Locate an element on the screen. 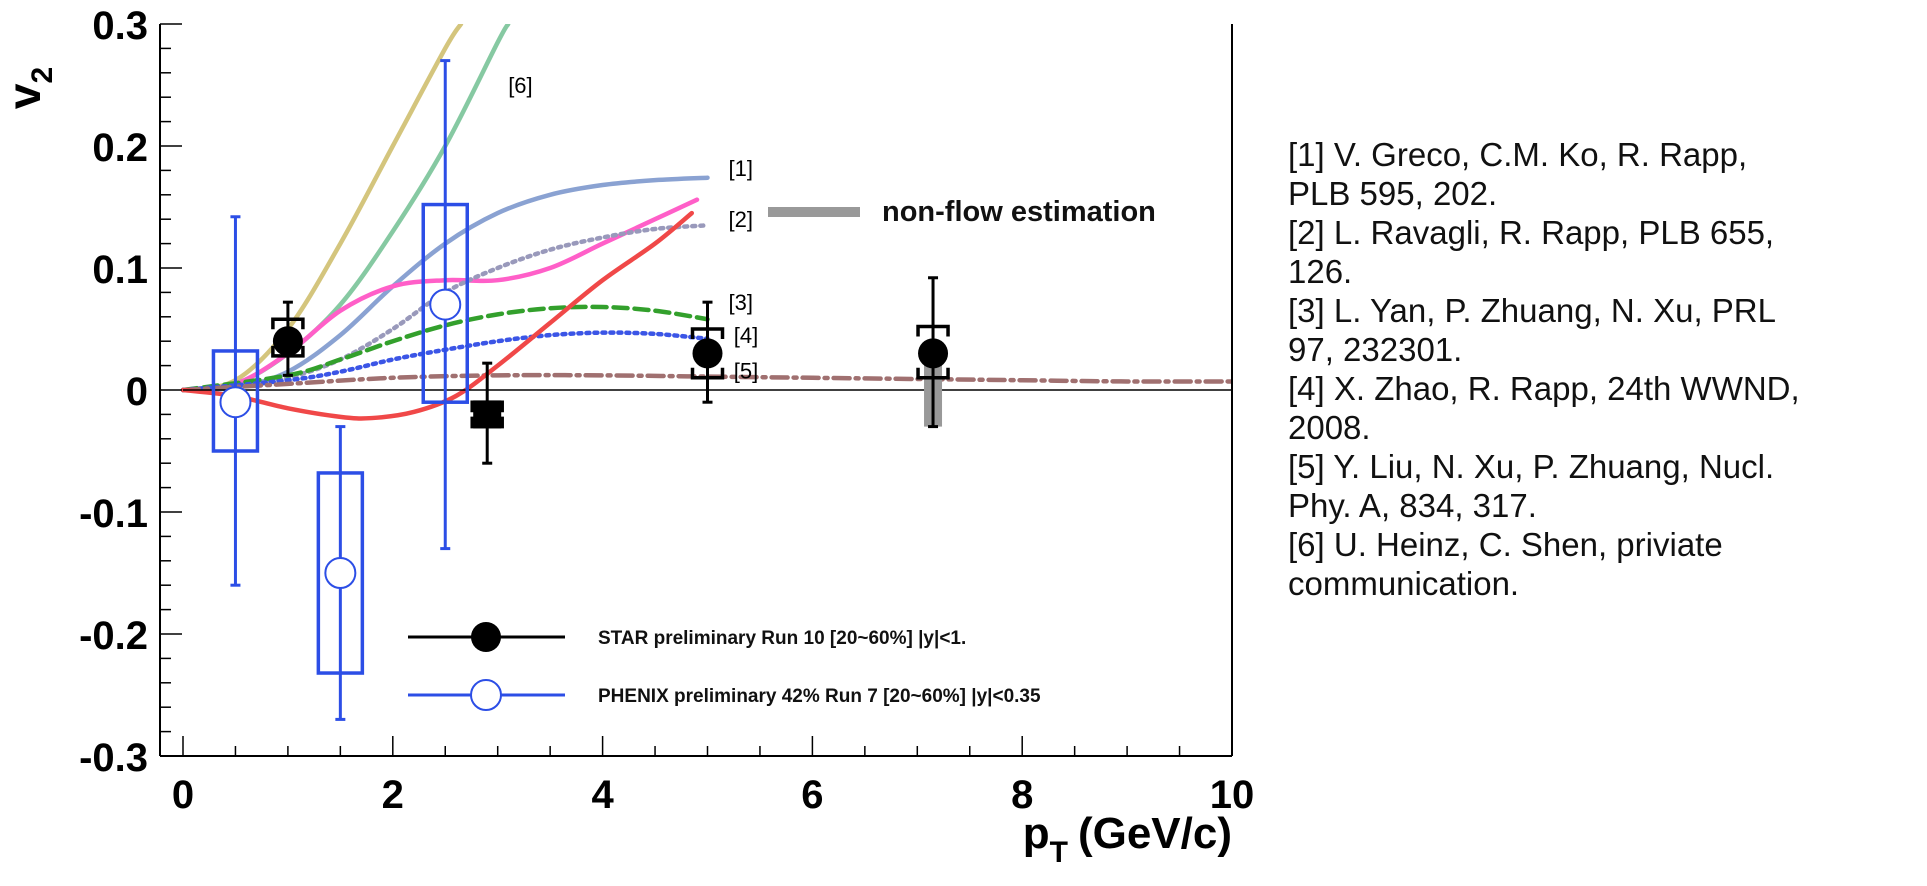  reference-line-0: [1] V. Greco, C.M. Ko, R. Rapp, is located at coordinates (1518, 154).